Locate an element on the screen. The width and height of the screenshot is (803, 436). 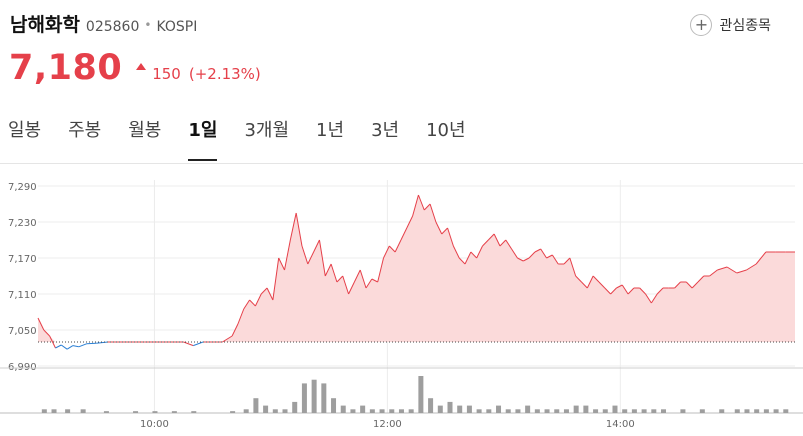
tab-1year: 1년 is located at coordinates (330, 130).